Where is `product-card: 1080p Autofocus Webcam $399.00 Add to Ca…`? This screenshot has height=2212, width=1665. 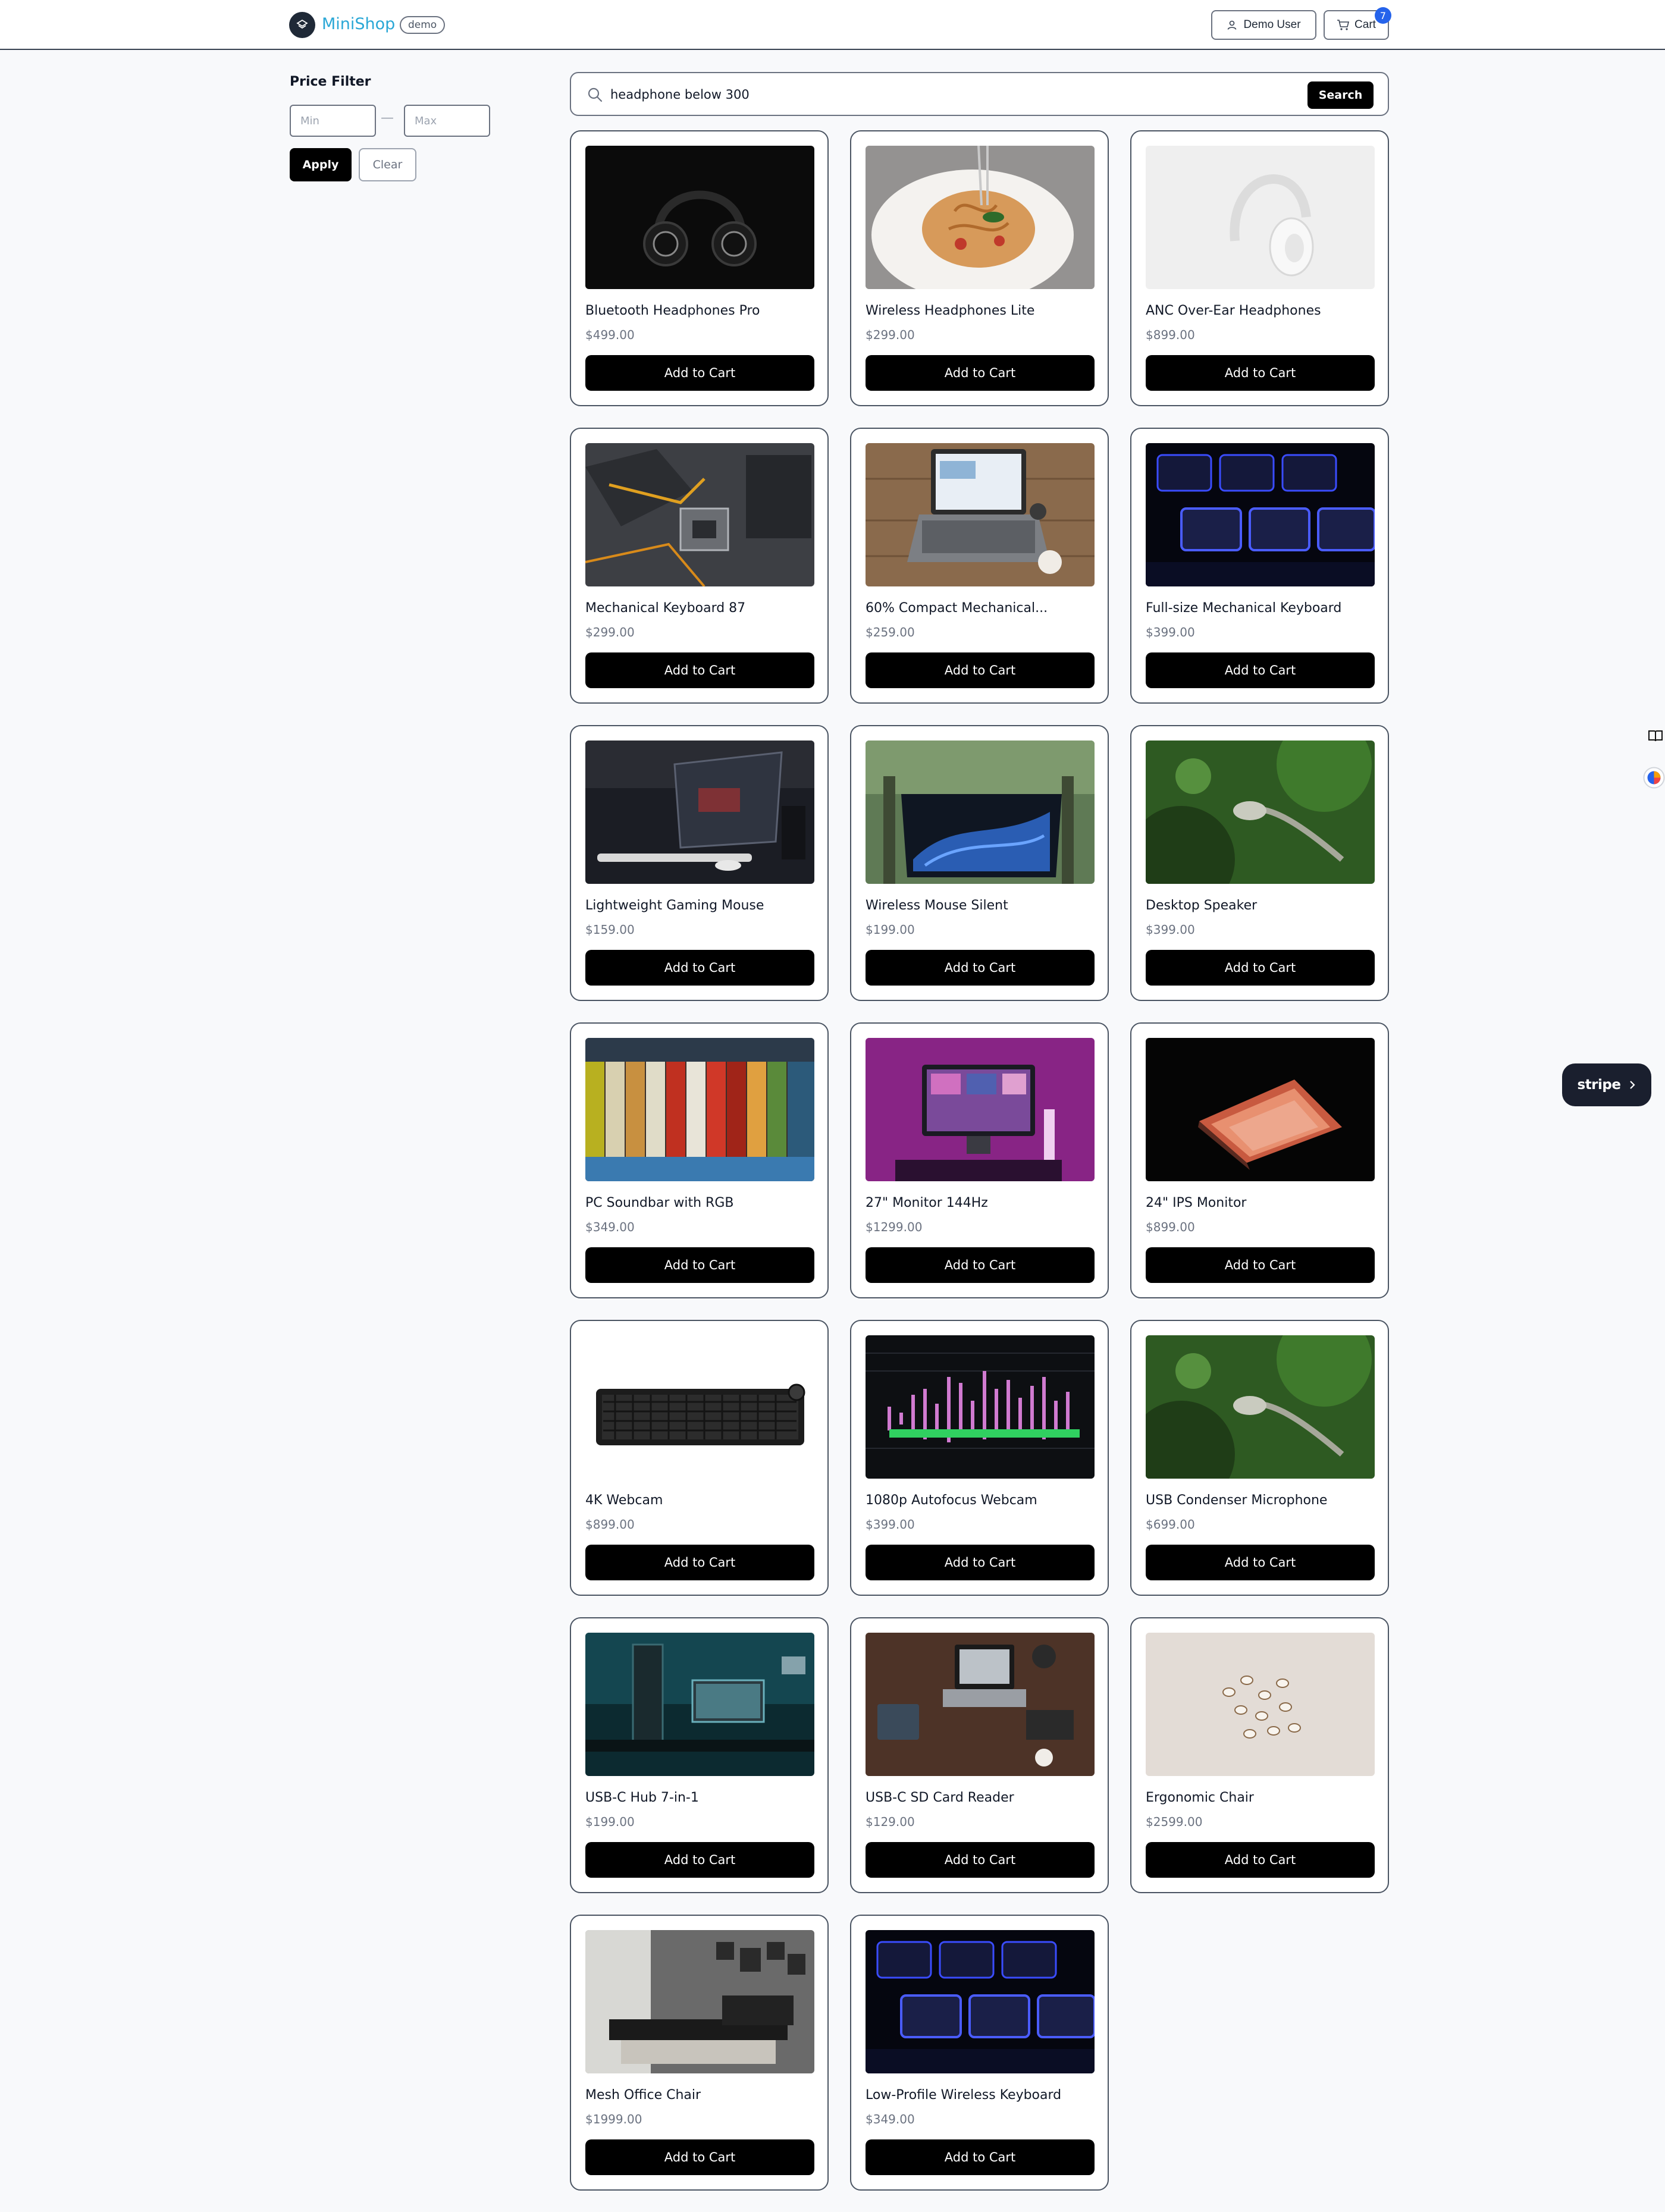
product-card: 1080p Autofocus Webcam $399.00 Add to Ca… is located at coordinates (979, 1458).